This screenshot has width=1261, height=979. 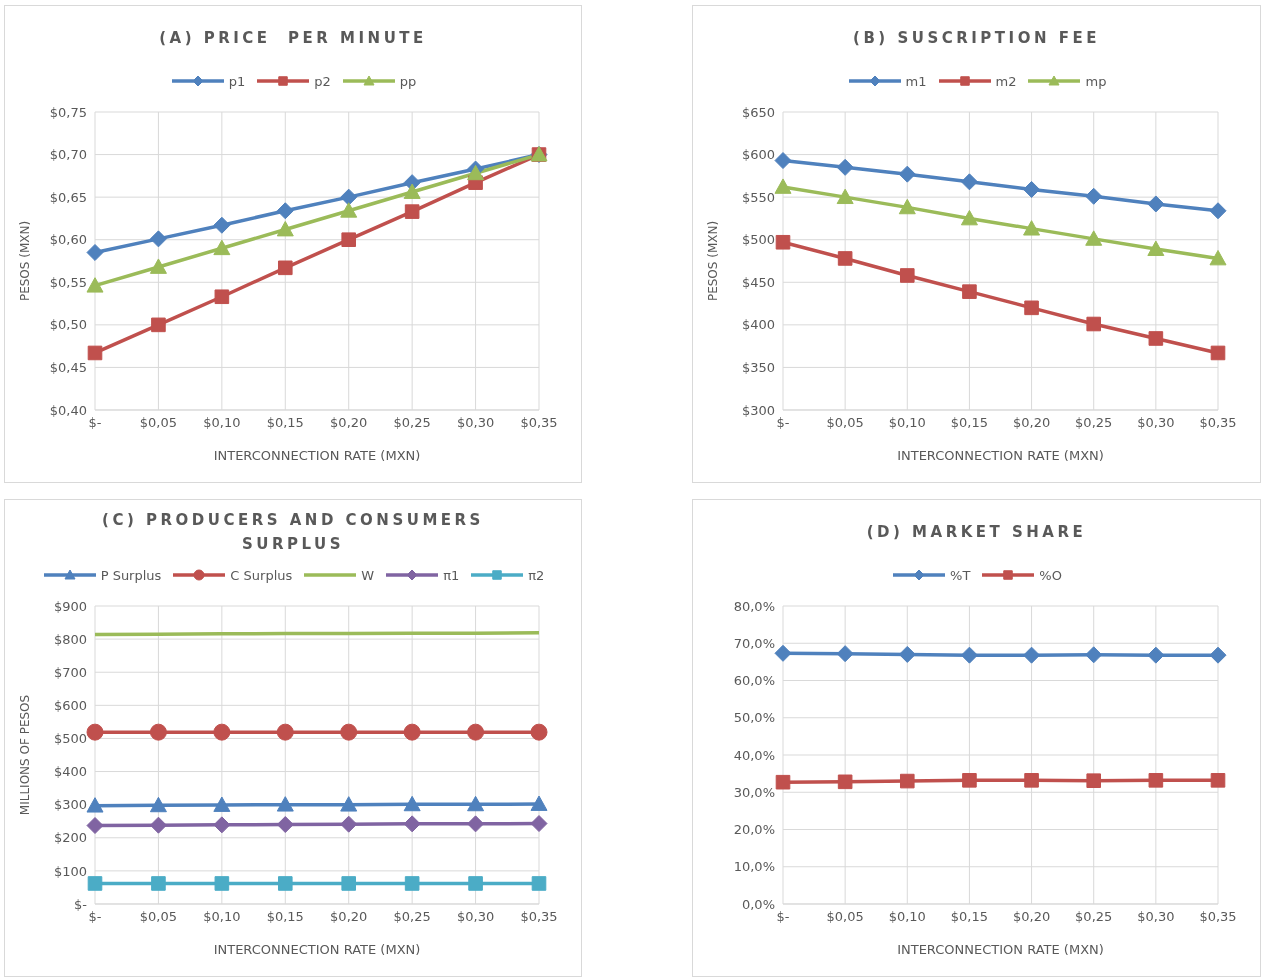 What do you see at coordinates (1006, 81) in the screenshot?
I see `legend-label: m2` at bounding box center [1006, 81].